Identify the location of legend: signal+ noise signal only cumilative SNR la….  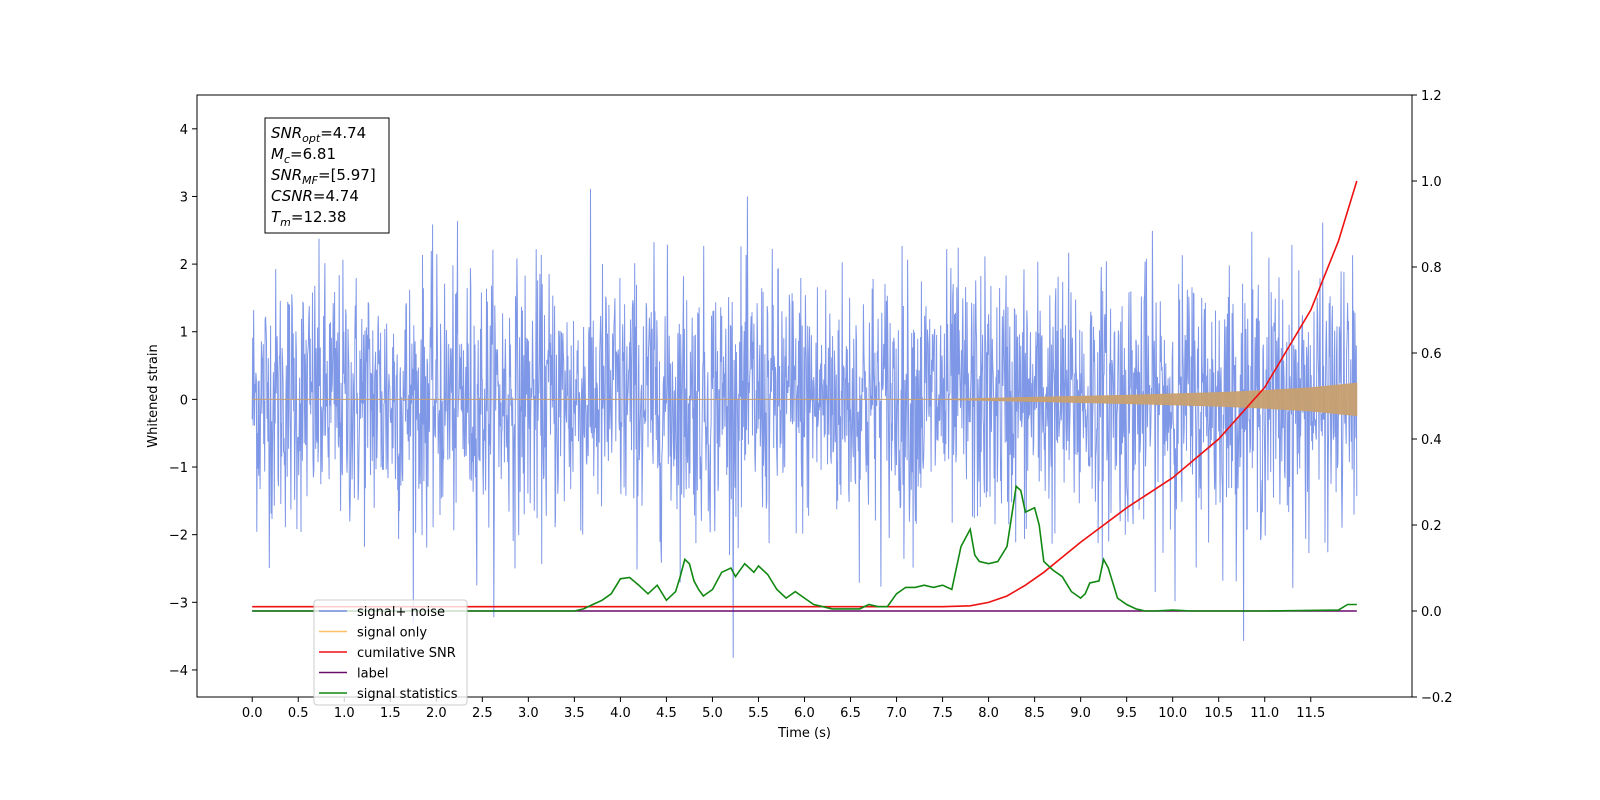
(390, 652).